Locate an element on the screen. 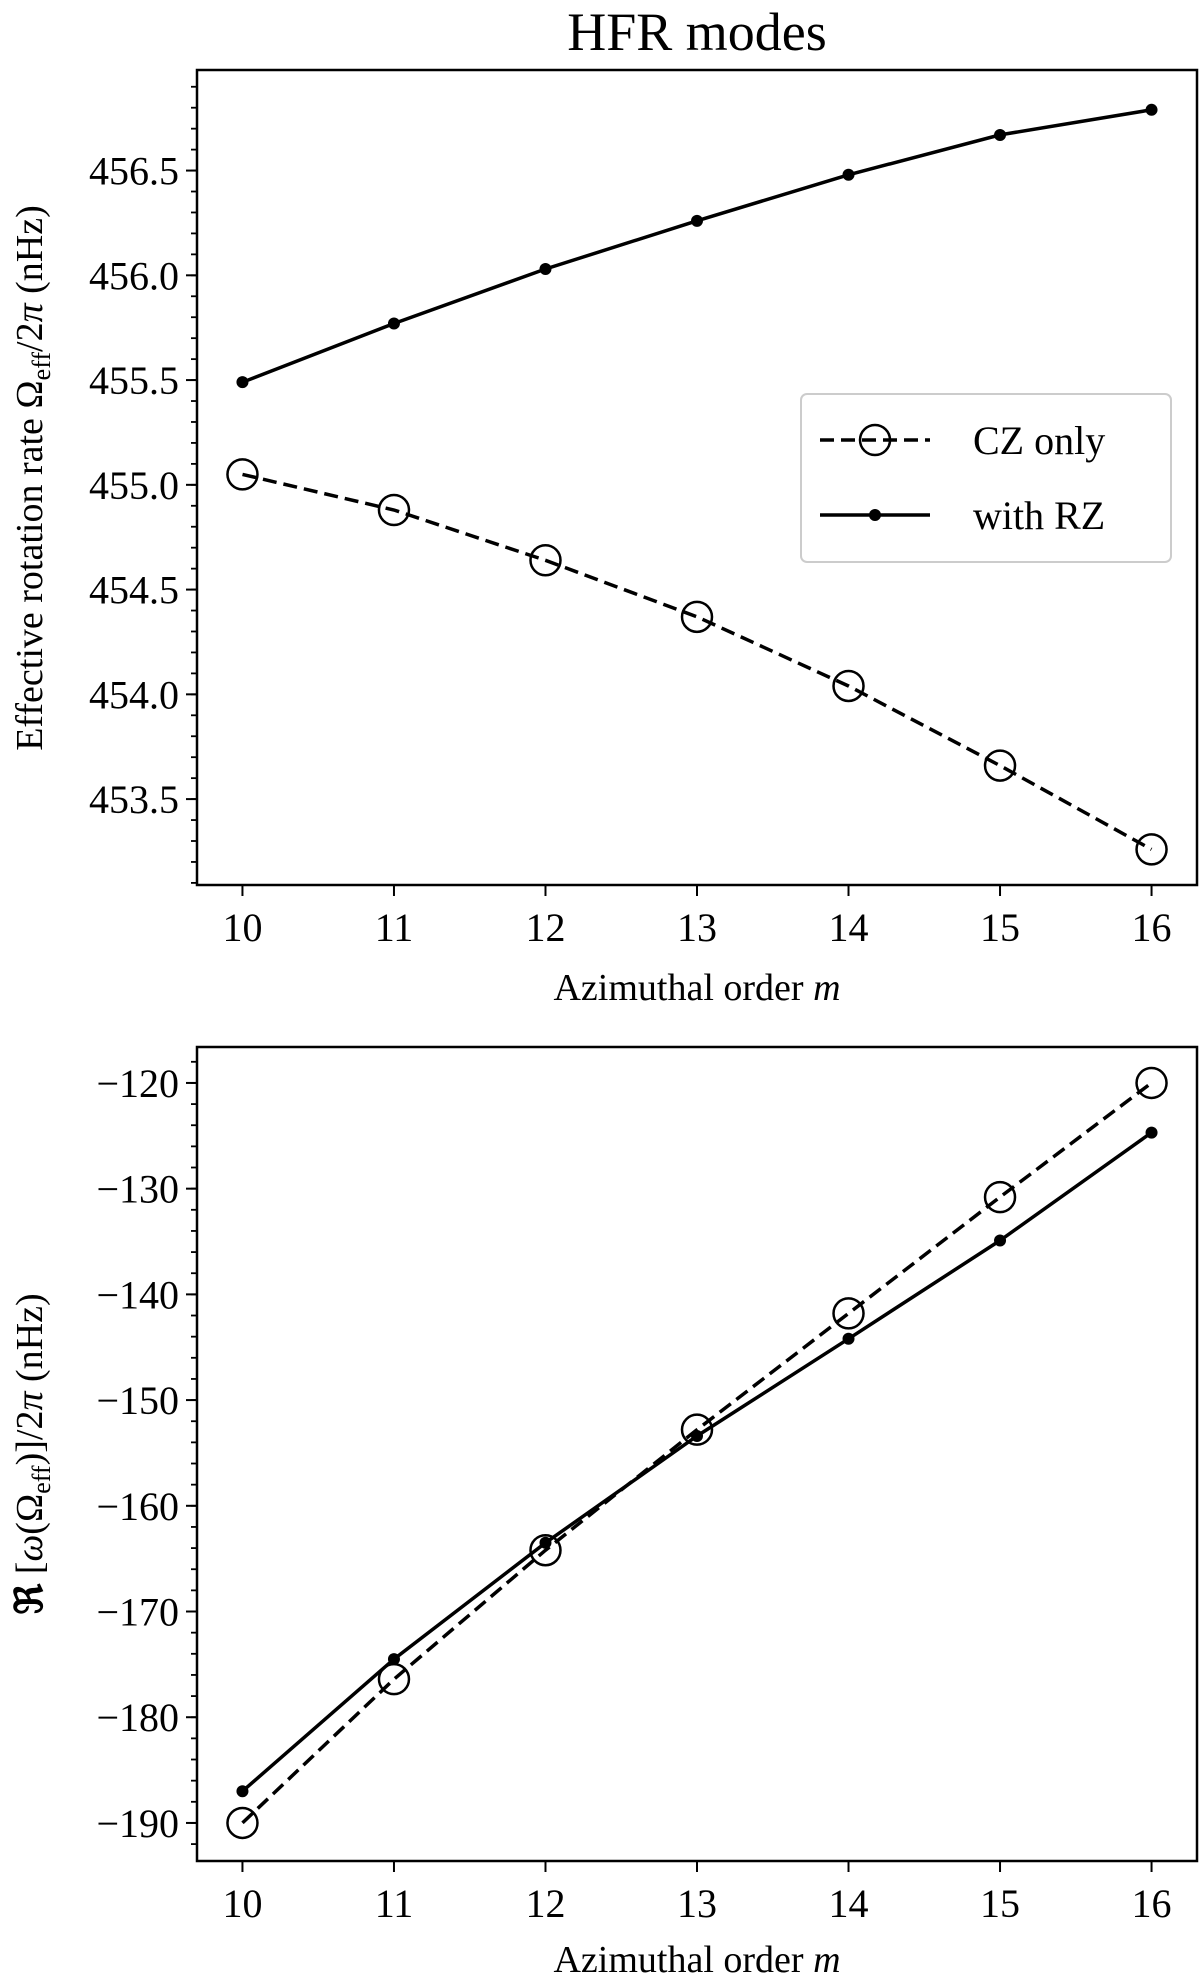 This screenshot has height=1978, width=1200. y-tick-label: 454.0 is located at coordinates (134, 694).